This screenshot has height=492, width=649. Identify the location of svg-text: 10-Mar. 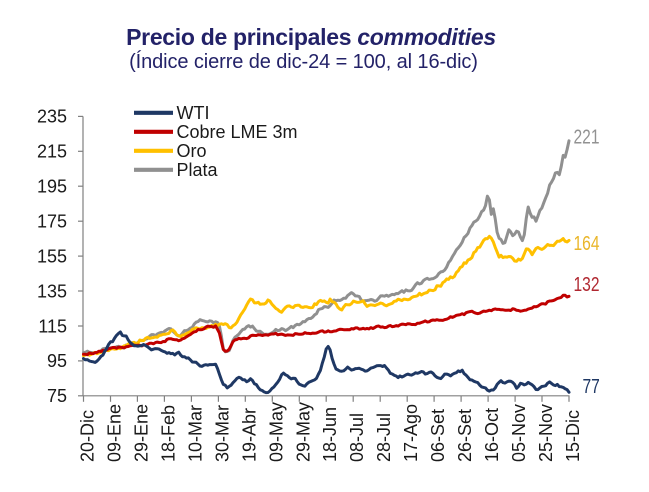
(195, 433).